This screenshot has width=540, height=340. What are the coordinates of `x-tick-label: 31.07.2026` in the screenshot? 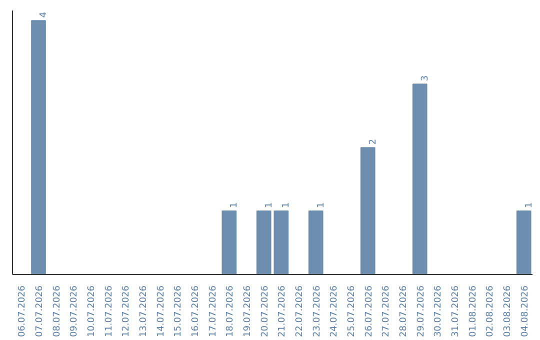 It's located at (456, 311).